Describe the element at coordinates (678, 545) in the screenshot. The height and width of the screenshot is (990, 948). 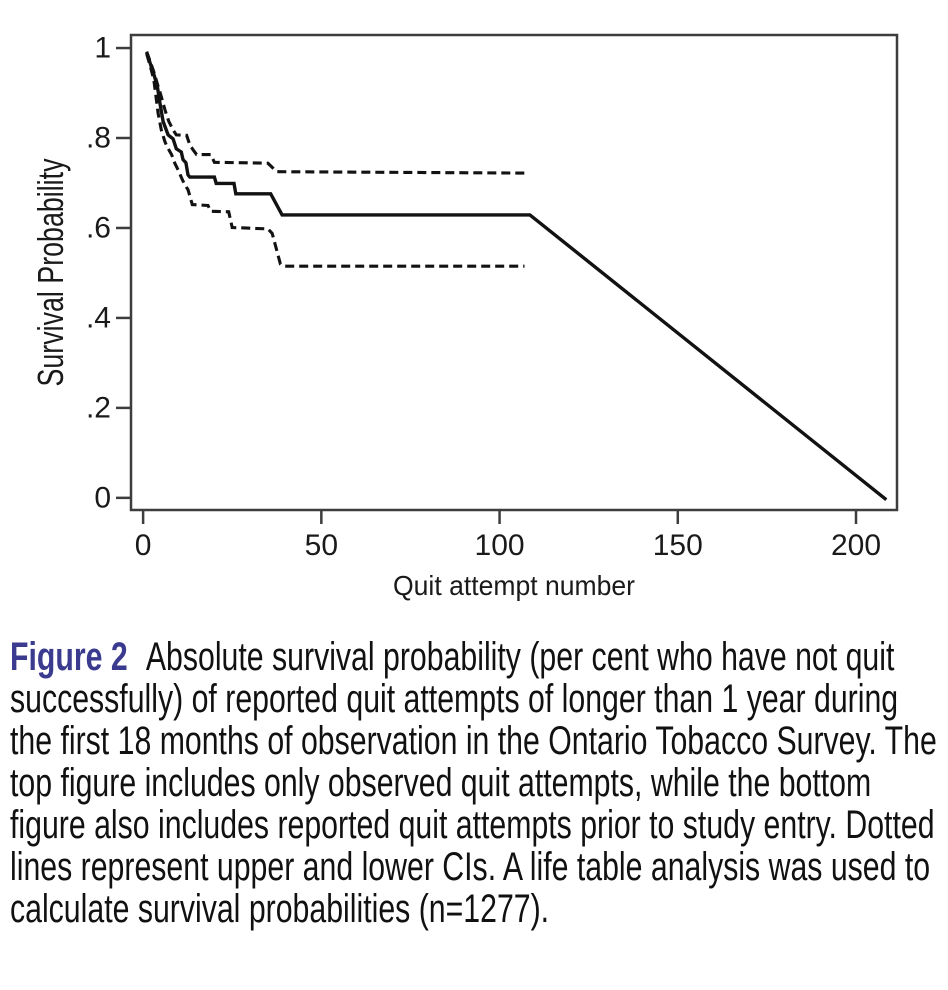
I see `x-tick-label: 150` at that location.